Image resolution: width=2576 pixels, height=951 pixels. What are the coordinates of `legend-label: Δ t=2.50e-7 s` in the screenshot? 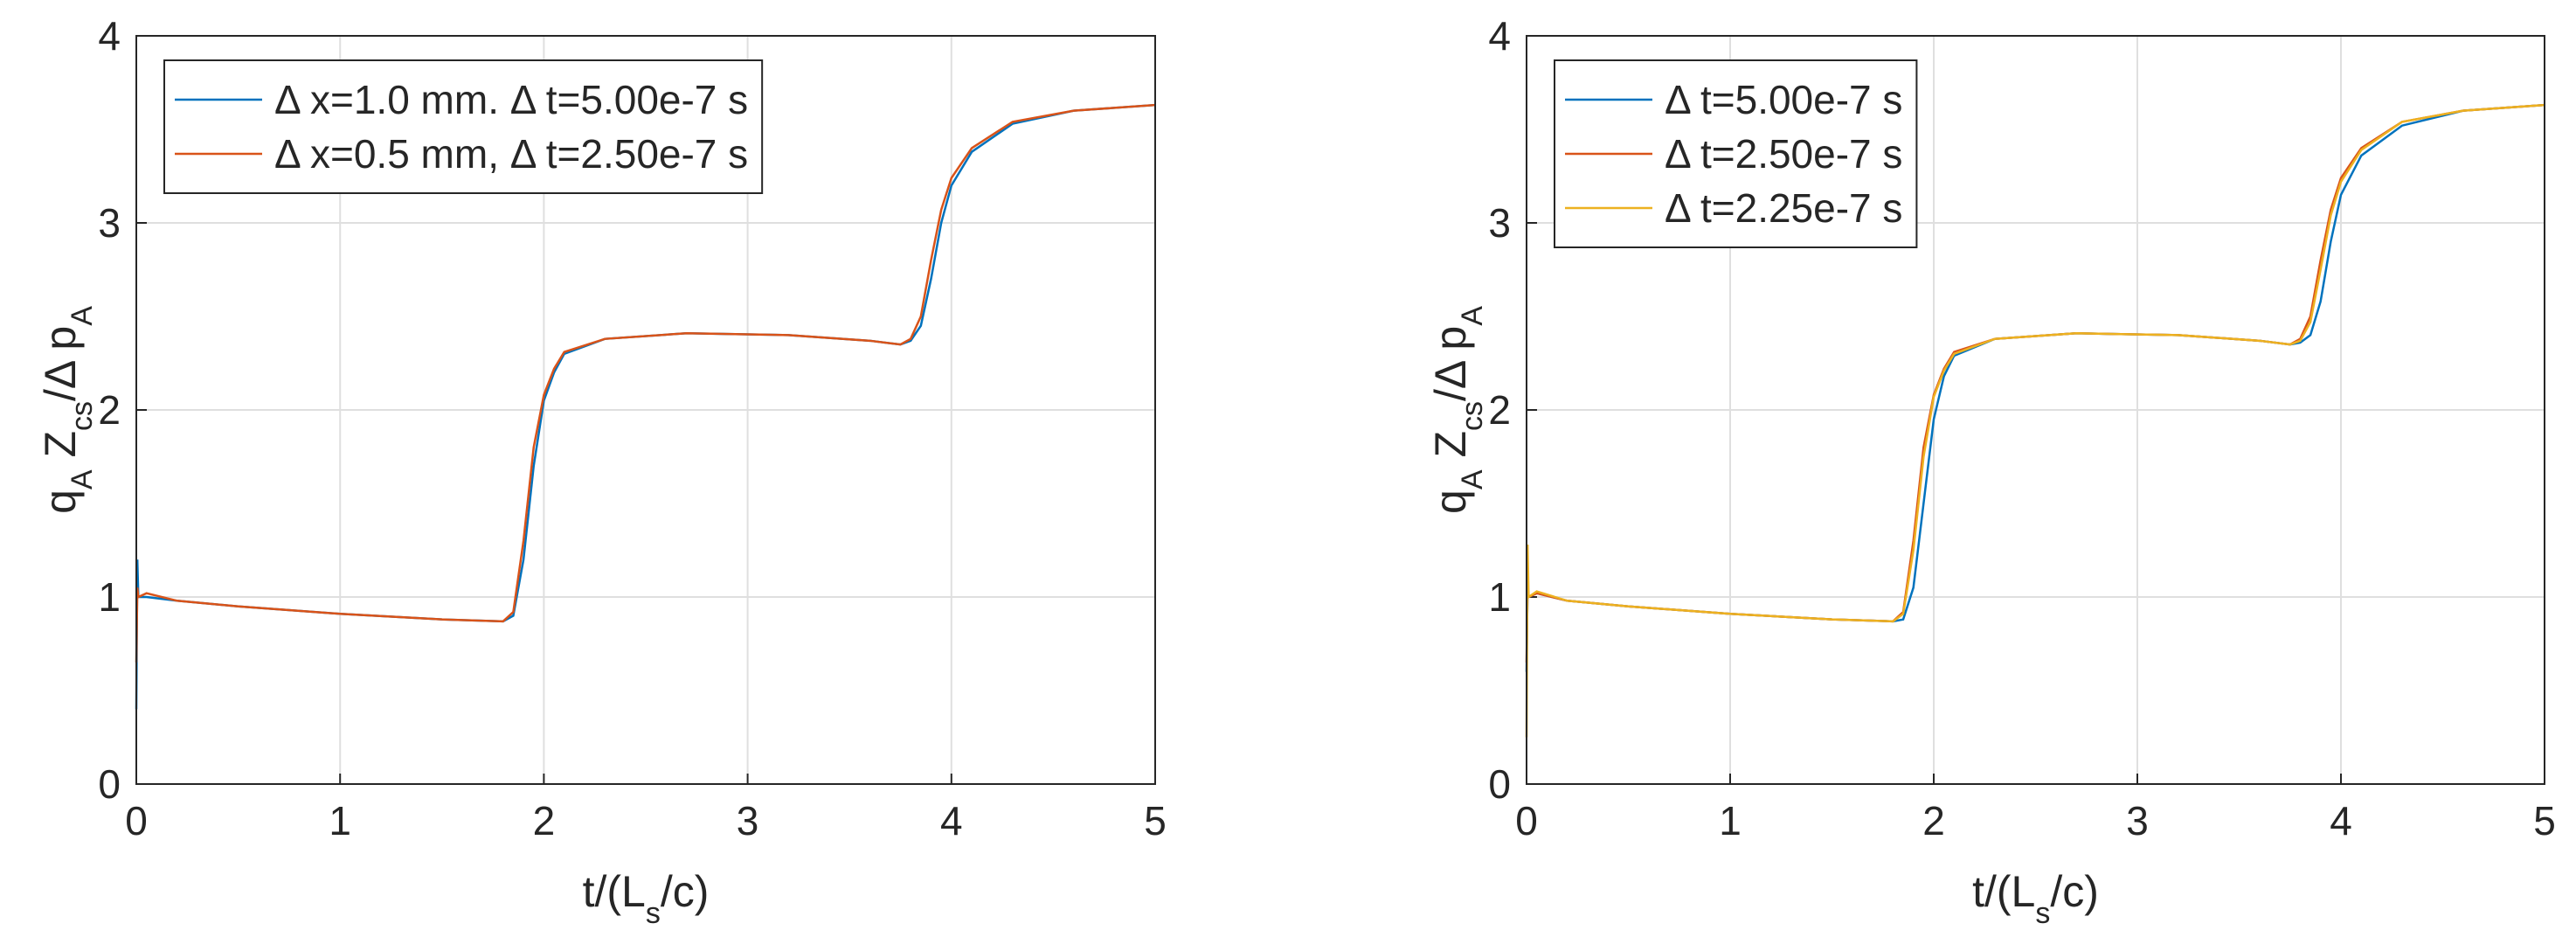 It's located at (1783, 154).